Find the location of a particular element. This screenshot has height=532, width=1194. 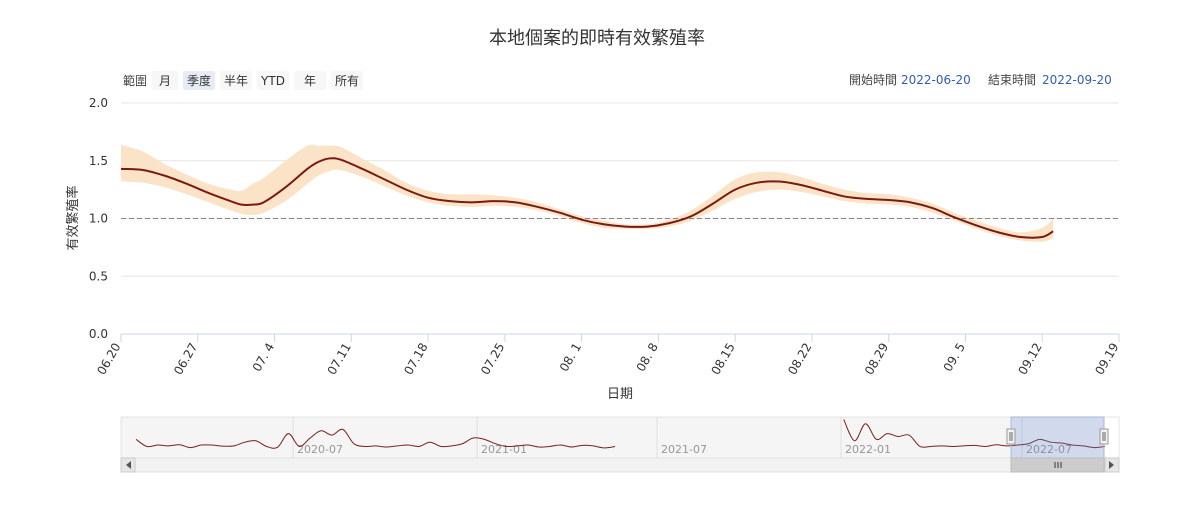

navigator-grid: 2020-072021-012021-072022-012022-07 is located at coordinates (682, 437).